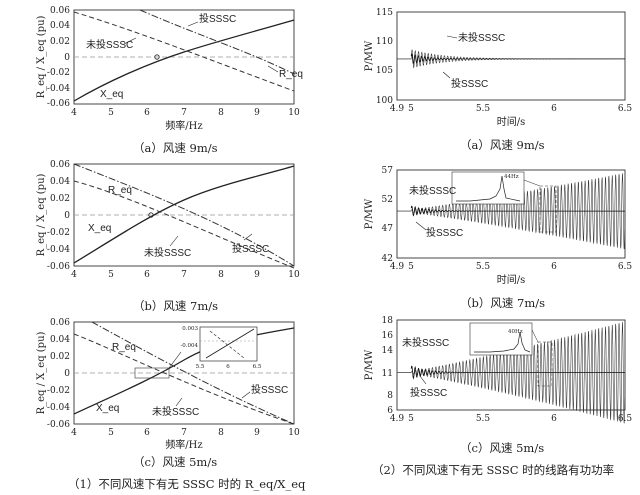  I want to click on left-c-req-no-sssc, so click(184, 379).